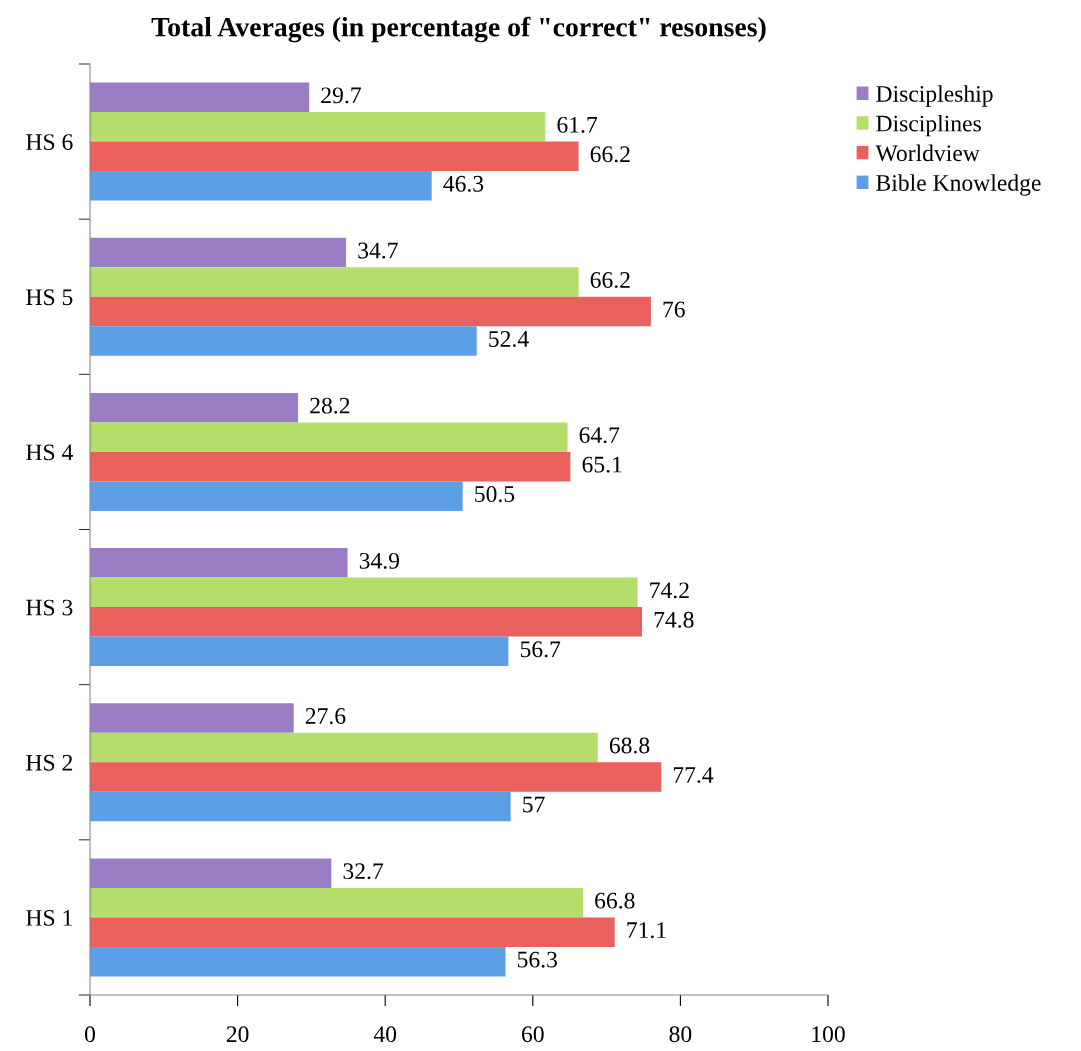 The height and width of the screenshot is (1051, 1081). Describe the element at coordinates (674, 619) in the screenshot. I see `data-label: 74.8` at that location.